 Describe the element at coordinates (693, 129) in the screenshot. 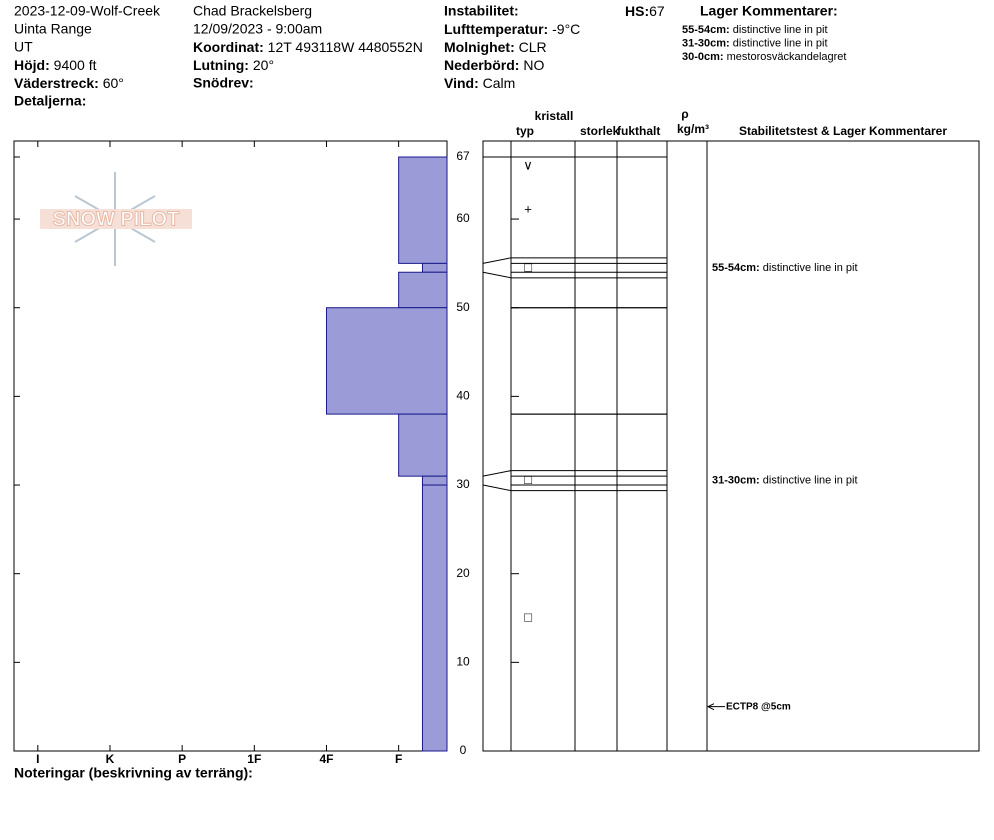

I see `col-header: kg/m³` at that location.